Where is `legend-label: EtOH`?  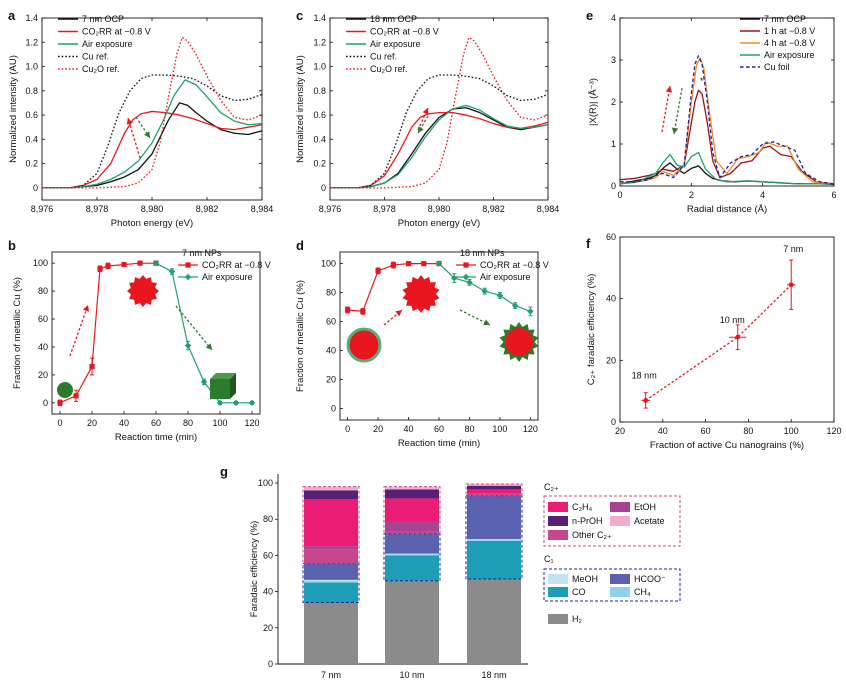 legend-label: EtOH is located at coordinates (645, 507).